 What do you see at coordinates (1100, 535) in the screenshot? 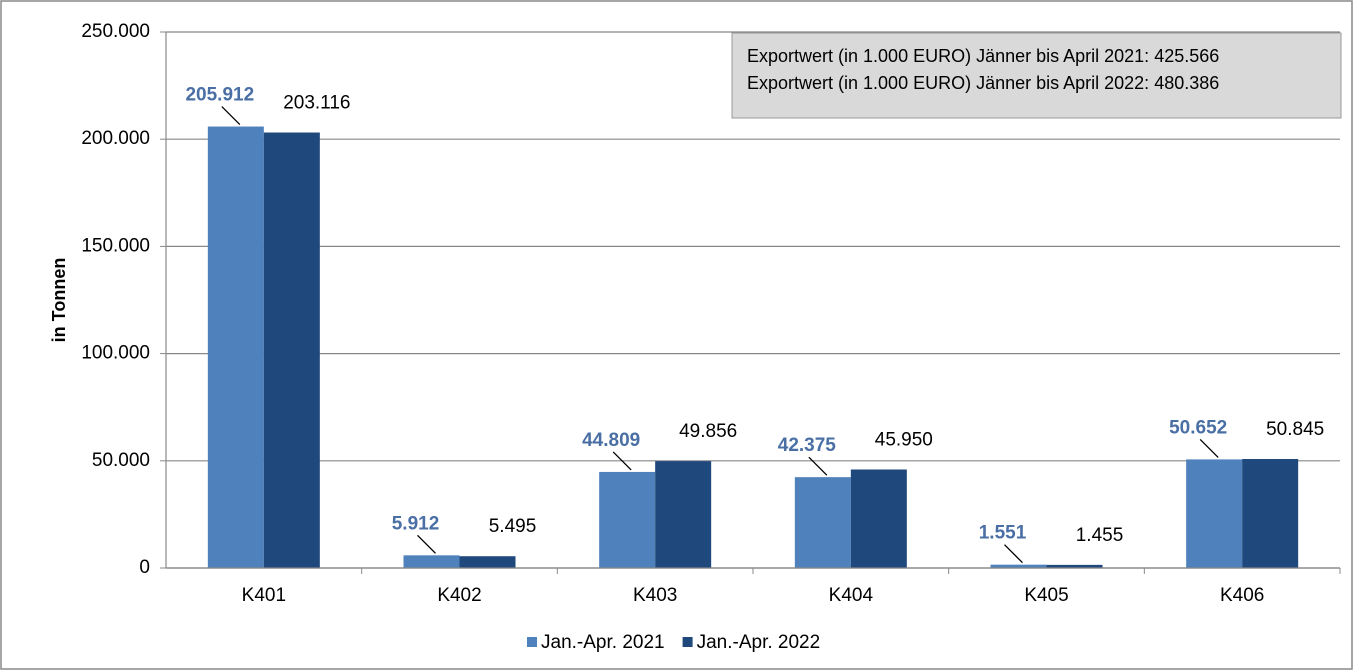
I see `data-label: 1.455` at bounding box center [1100, 535].